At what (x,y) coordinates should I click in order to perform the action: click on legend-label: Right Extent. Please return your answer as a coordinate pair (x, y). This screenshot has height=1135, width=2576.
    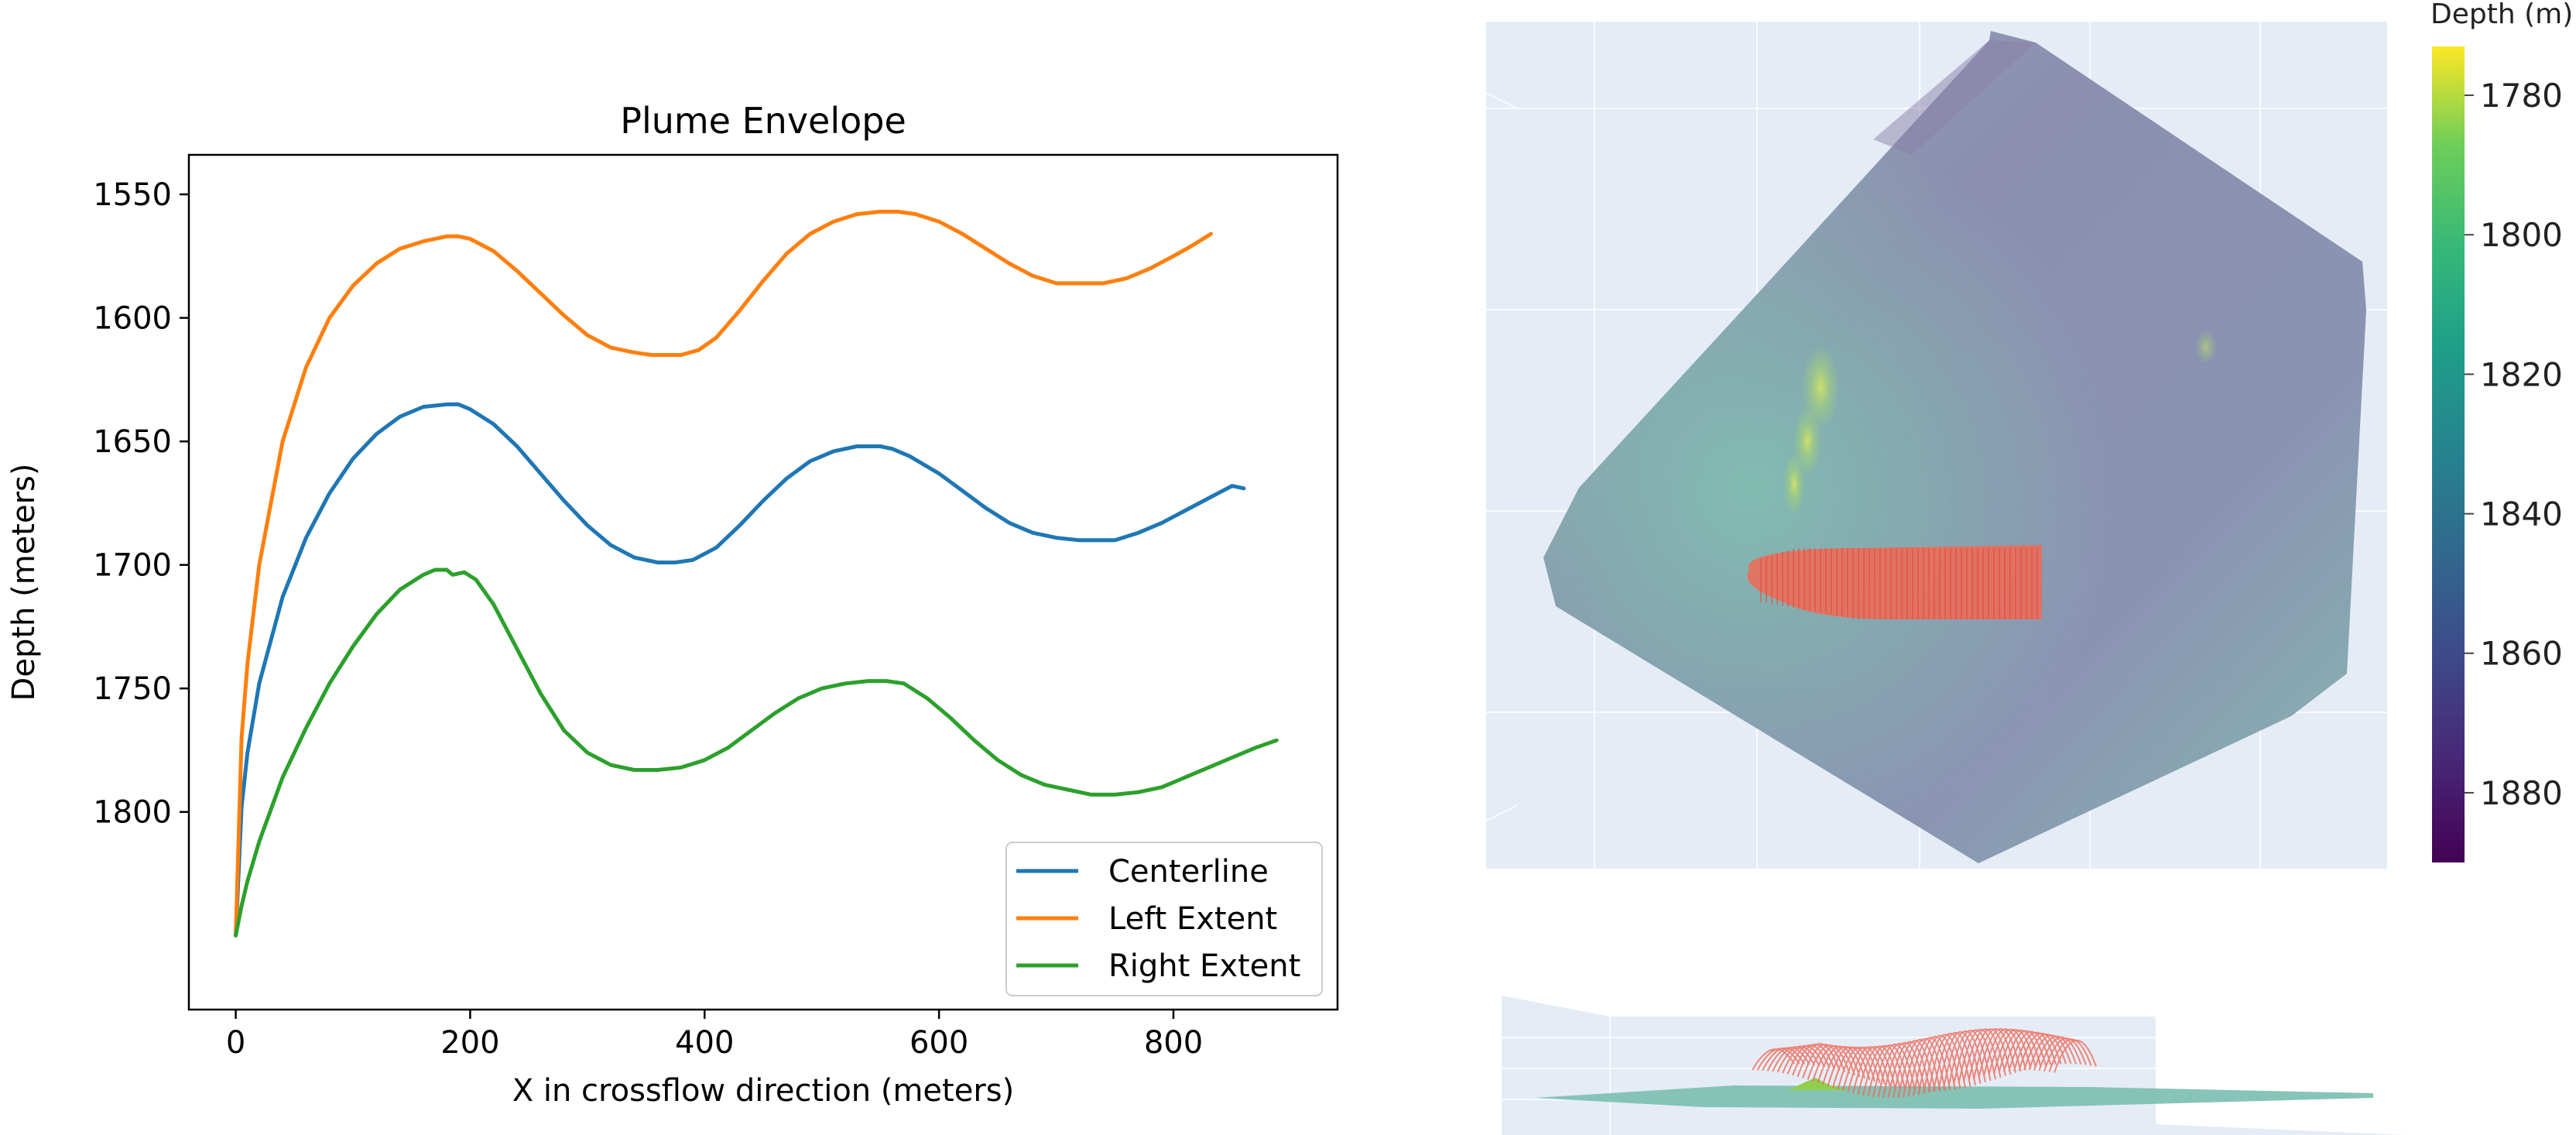
    Looking at the image, I should click on (1204, 966).